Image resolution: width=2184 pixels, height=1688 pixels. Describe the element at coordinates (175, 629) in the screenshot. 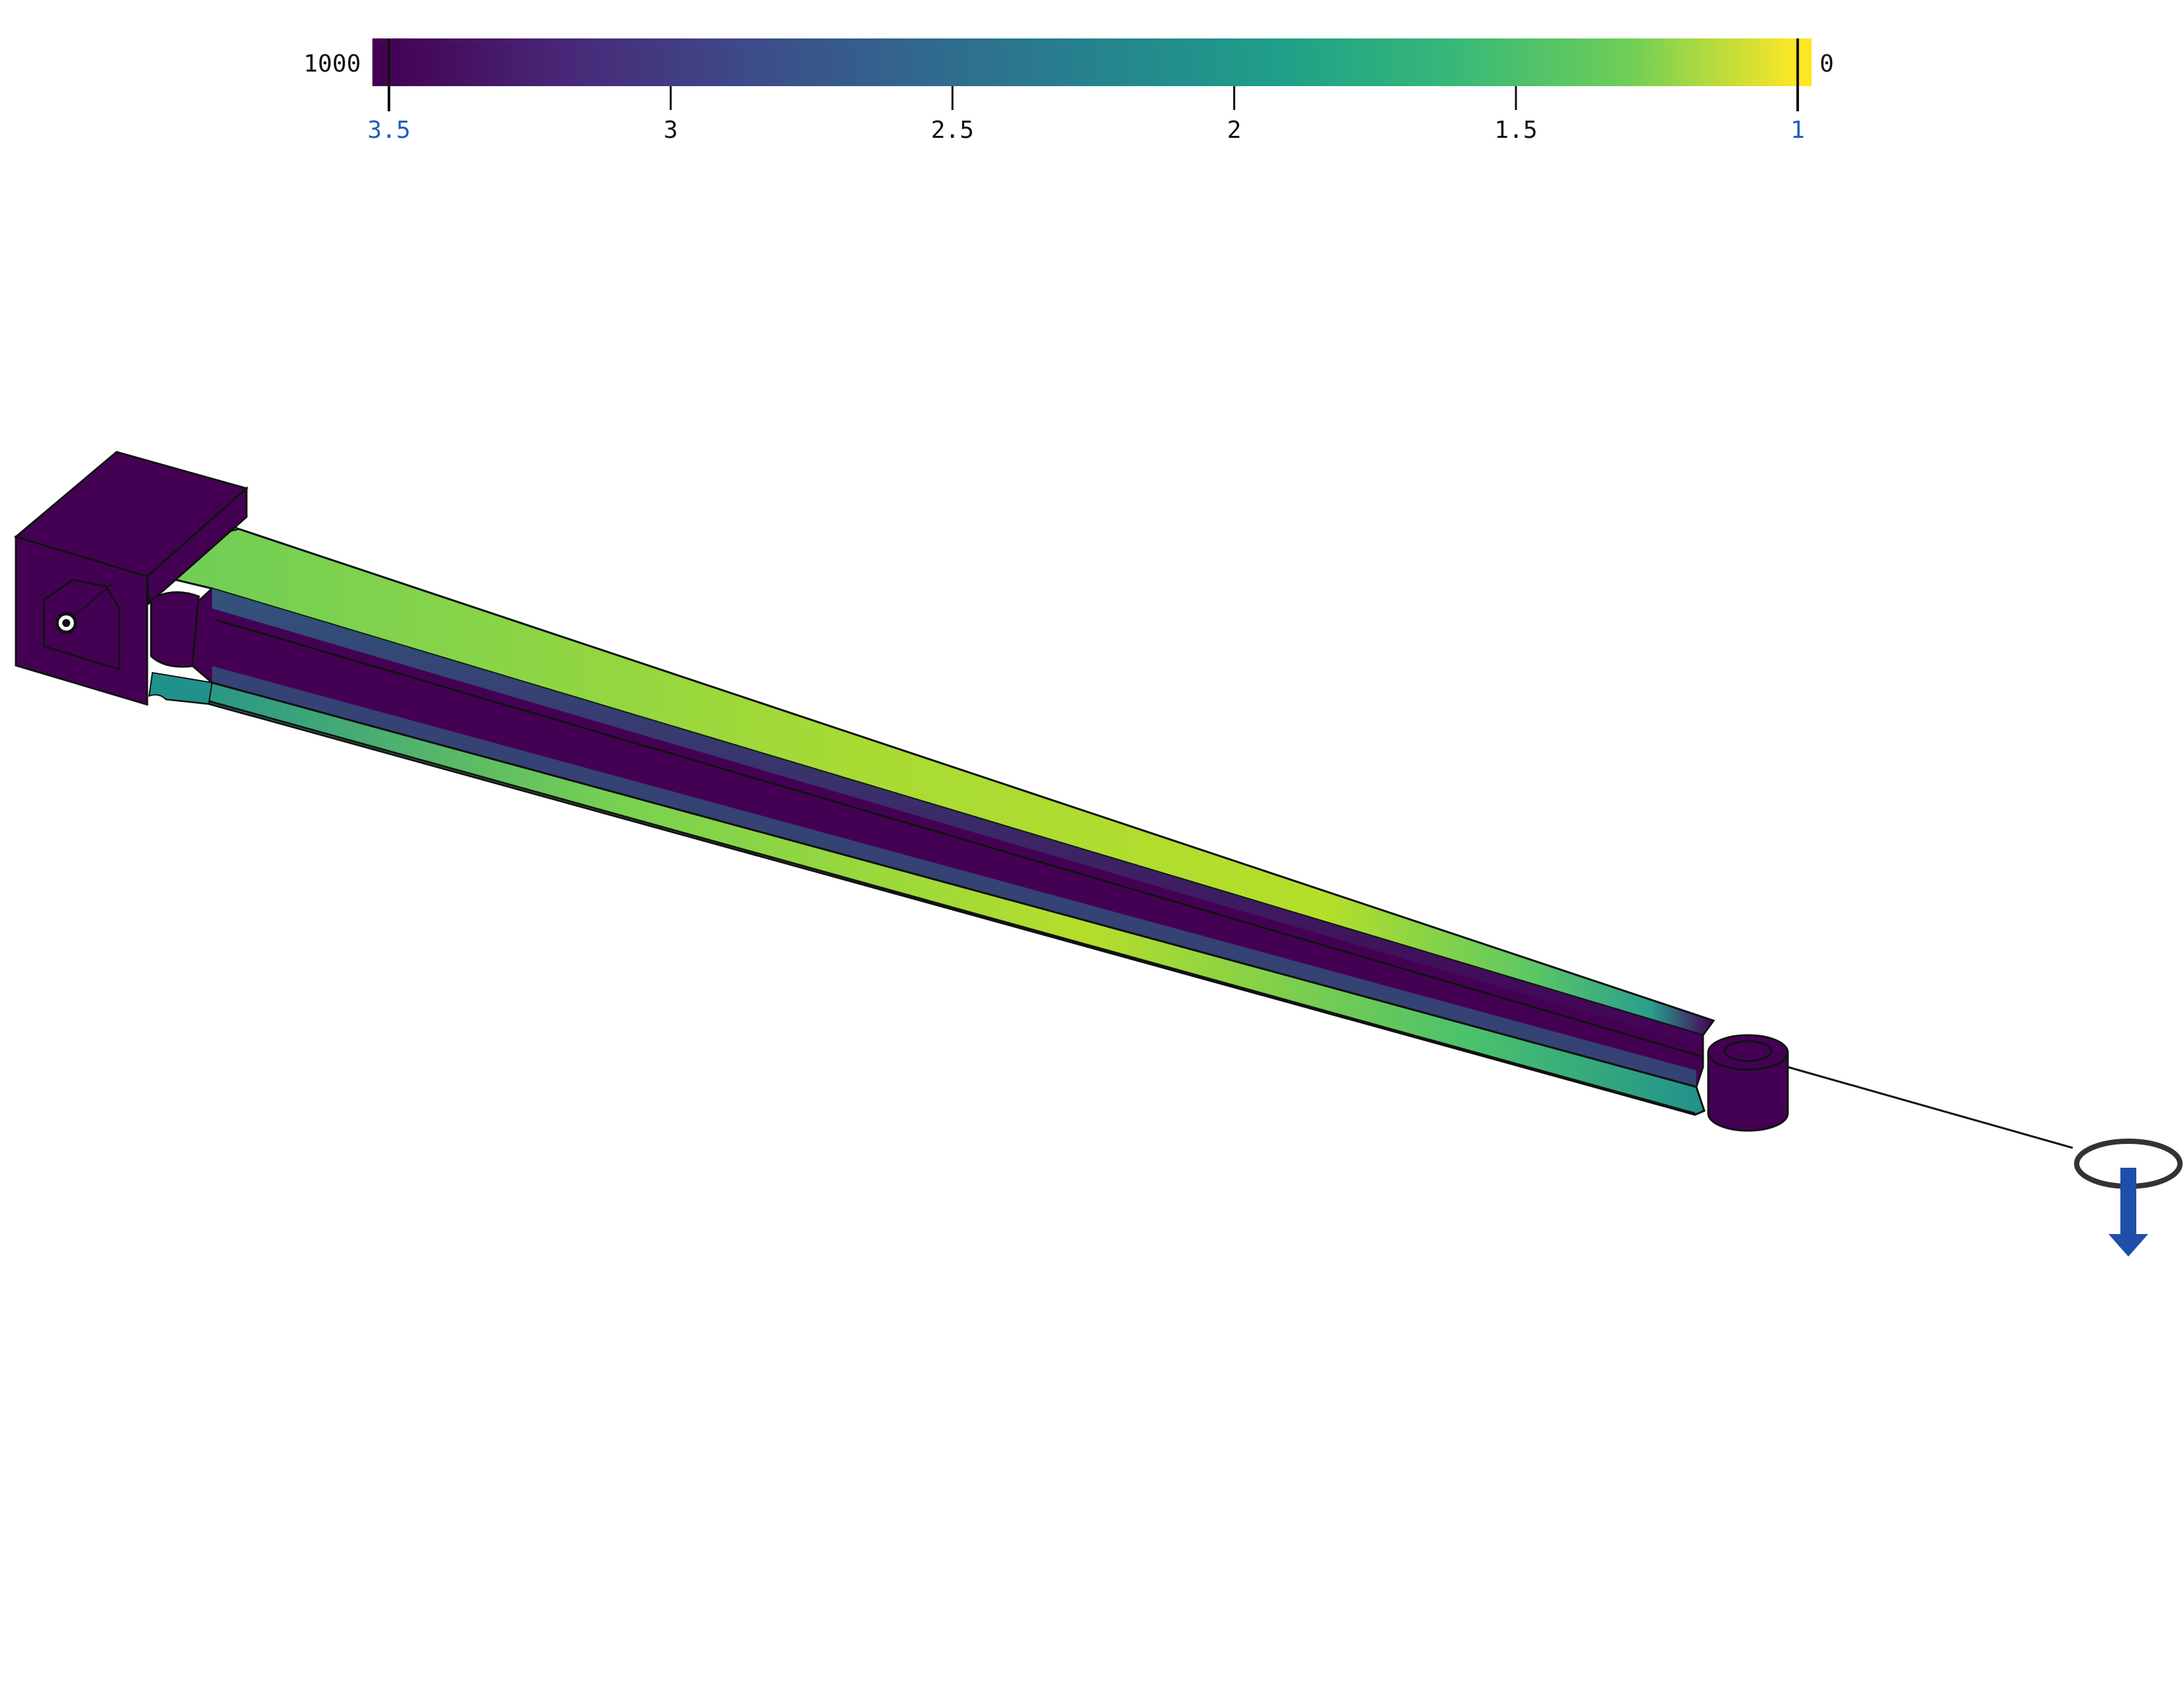

I see `mount-block-channel-entry` at that location.